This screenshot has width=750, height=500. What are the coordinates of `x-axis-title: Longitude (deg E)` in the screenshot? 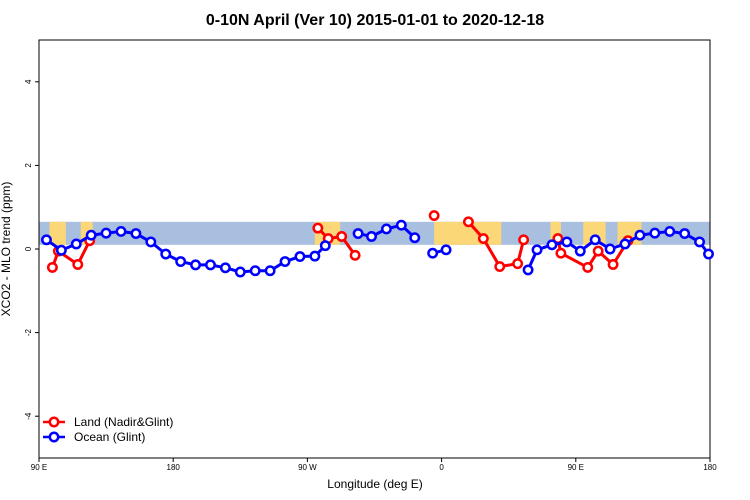 It's located at (374, 484).